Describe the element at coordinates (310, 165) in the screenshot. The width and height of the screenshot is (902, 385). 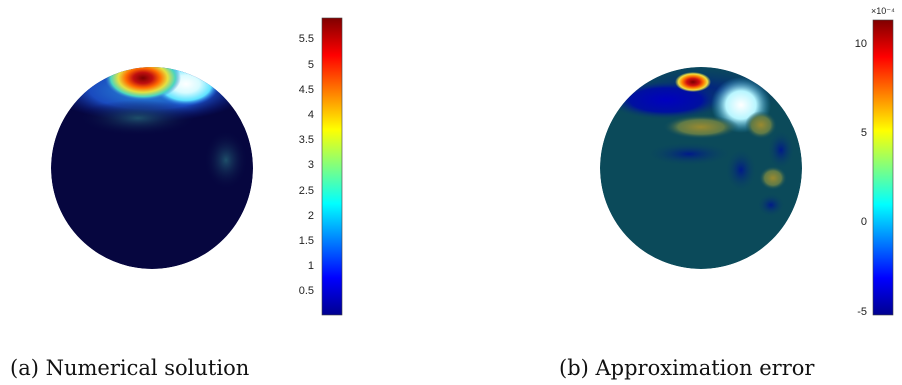
I see `colorbar-tick: 3` at that location.